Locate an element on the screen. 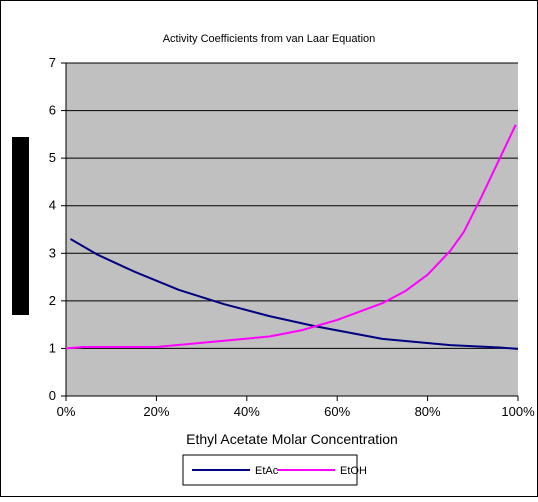 This screenshot has height=502, width=538. y-tick-label: 0 is located at coordinates (52, 395).